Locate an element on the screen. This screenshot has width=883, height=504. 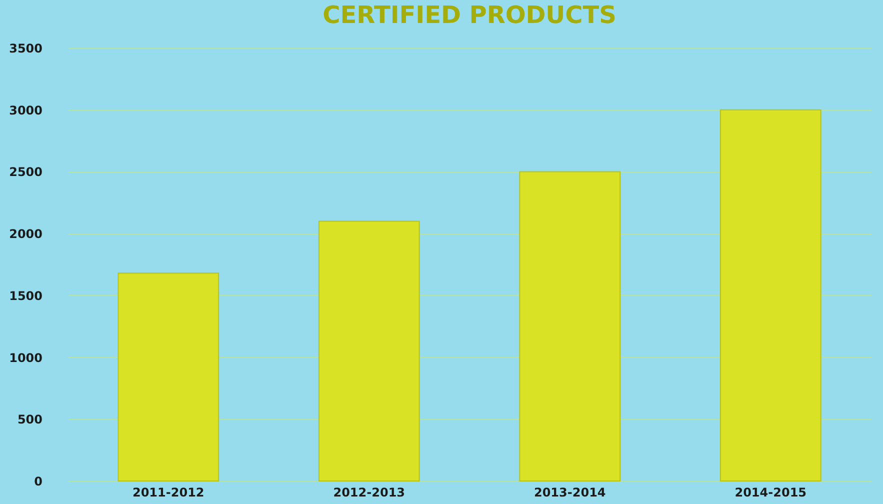
y-tick-label: 2500 is located at coordinates (25, 172).